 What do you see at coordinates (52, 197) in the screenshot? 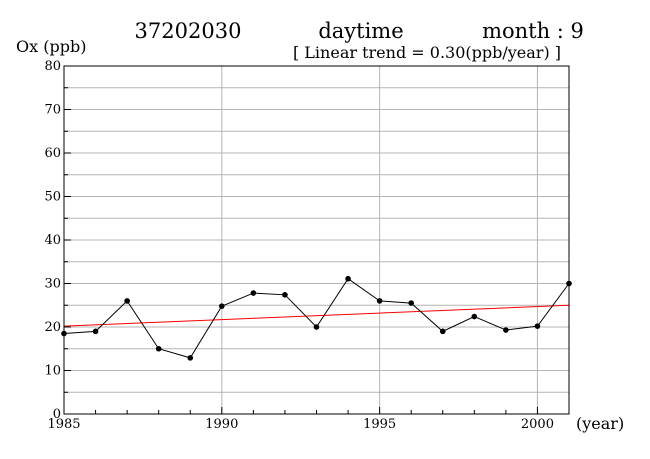
I see `y-tick-label: 50` at bounding box center [52, 197].